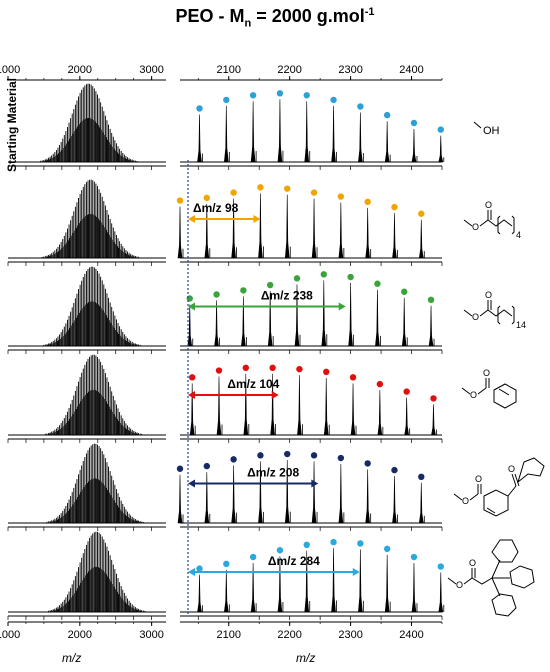 The width and height of the screenshot is (550, 672). Describe the element at coordinates (287, 296) in the screenshot. I see `delta-label: Δm/z 238` at that location.